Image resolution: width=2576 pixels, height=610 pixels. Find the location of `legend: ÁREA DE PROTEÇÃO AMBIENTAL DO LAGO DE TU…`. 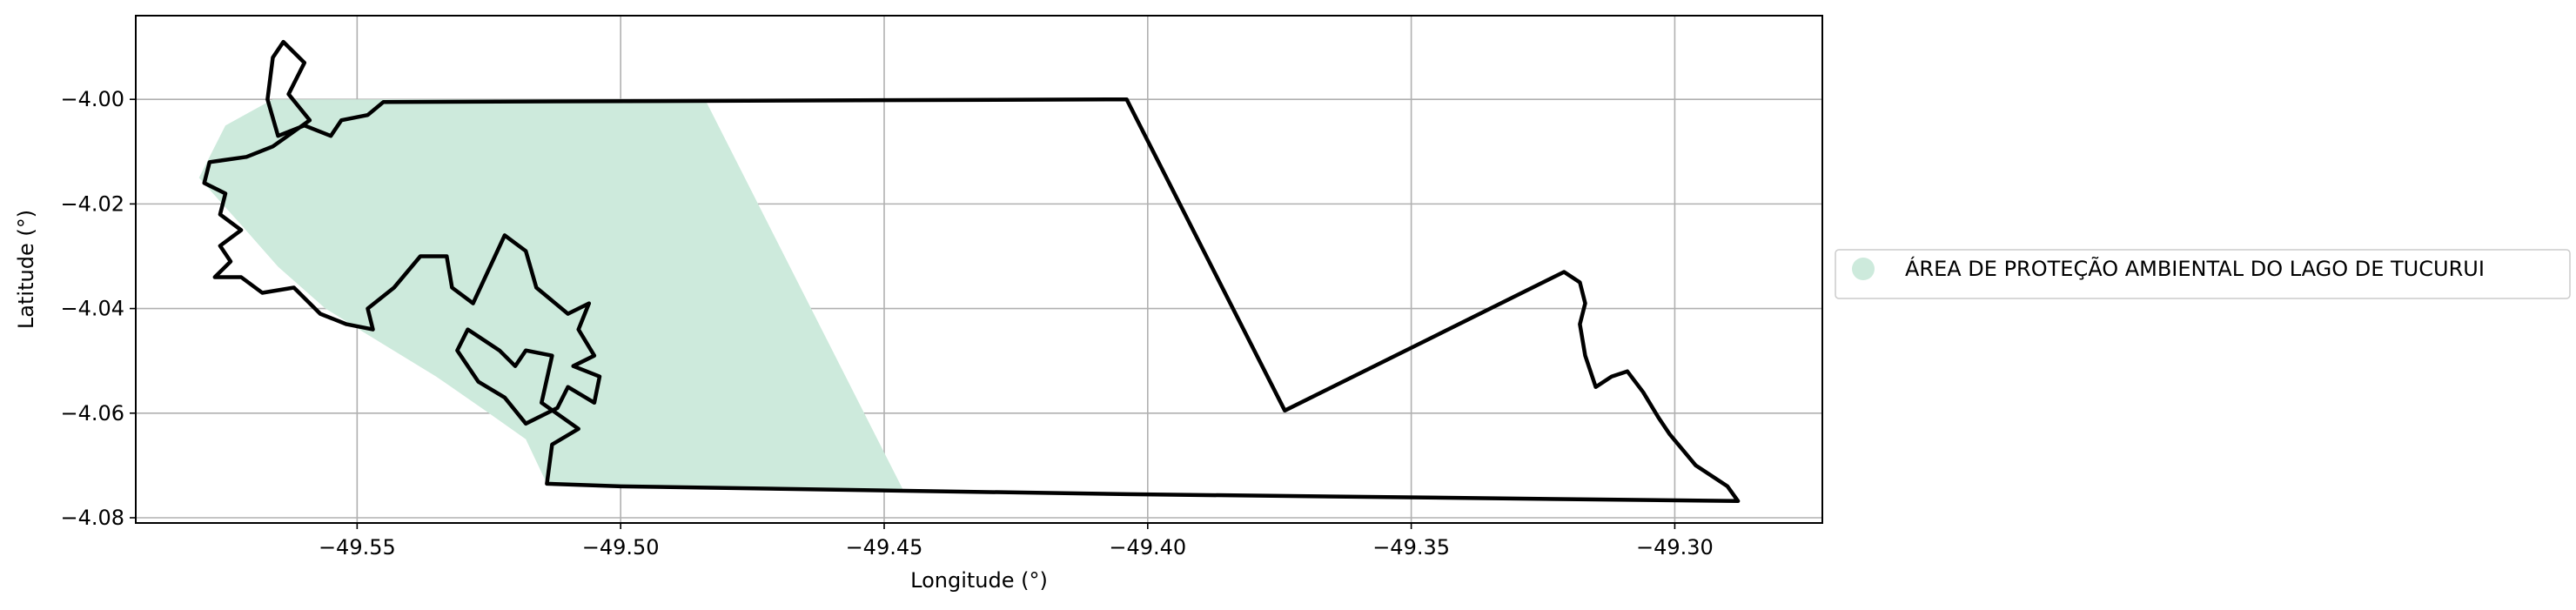

legend: ÁREA DE PROTEÇÃO AMBIENTAL DO LAGO DE TU… is located at coordinates (2203, 274).